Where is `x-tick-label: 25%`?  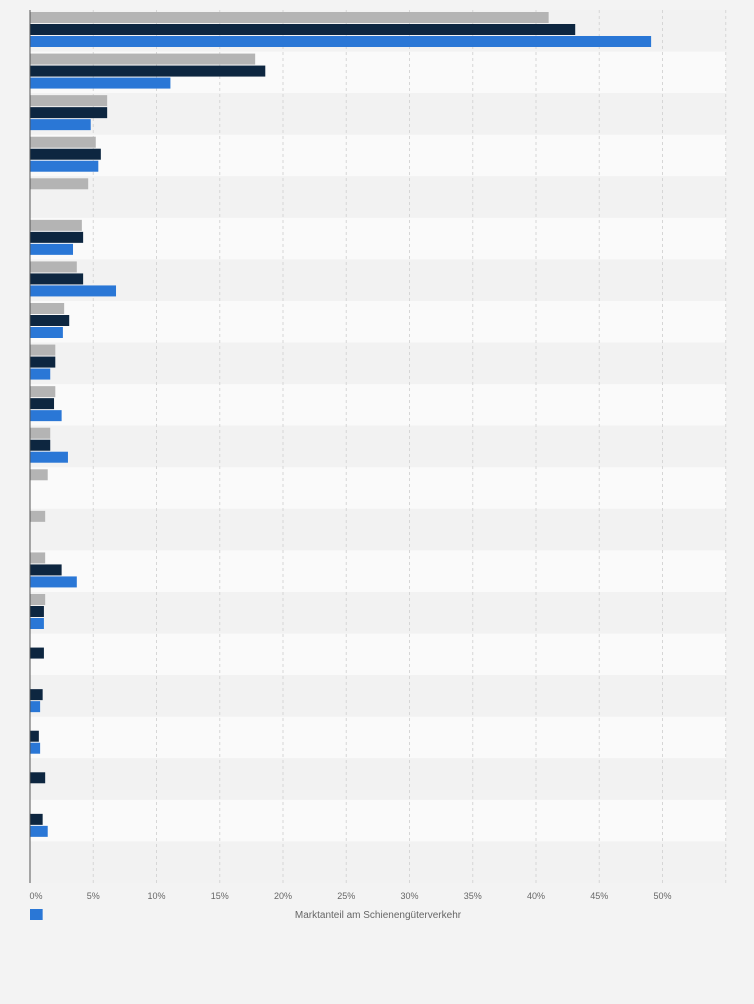
x-tick-label: 25% is located at coordinates (346, 896).